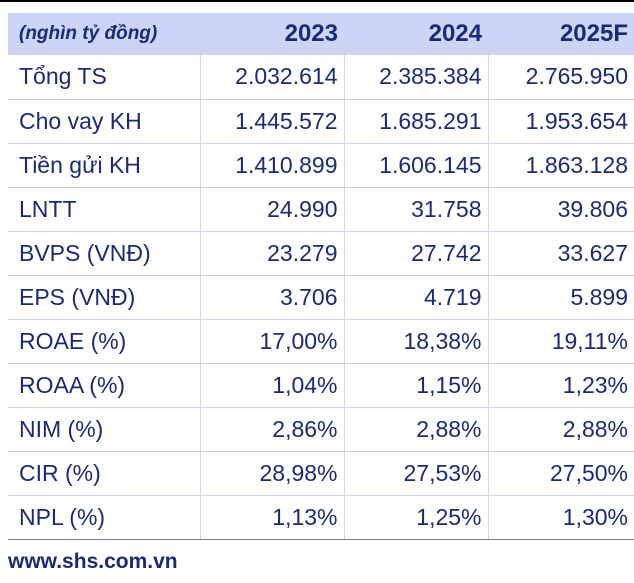 The height and width of the screenshot is (583, 634). What do you see at coordinates (271, 209) in the screenshot?
I see `row-value-2023: 24.990` at bounding box center [271, 209].